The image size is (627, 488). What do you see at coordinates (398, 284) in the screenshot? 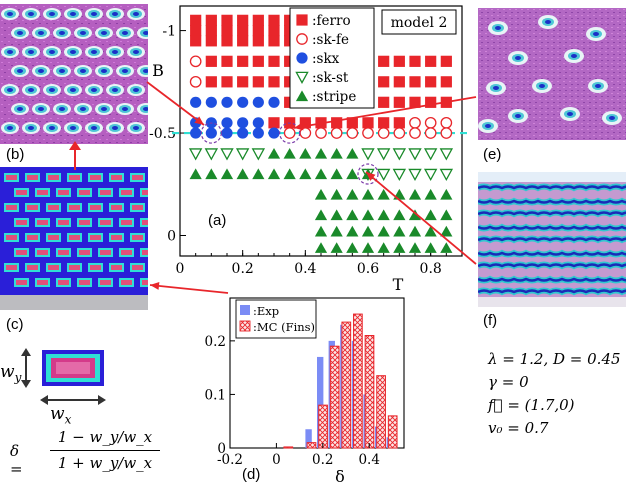
I see `x-axis-label: T` at bounding box center [398, 284].